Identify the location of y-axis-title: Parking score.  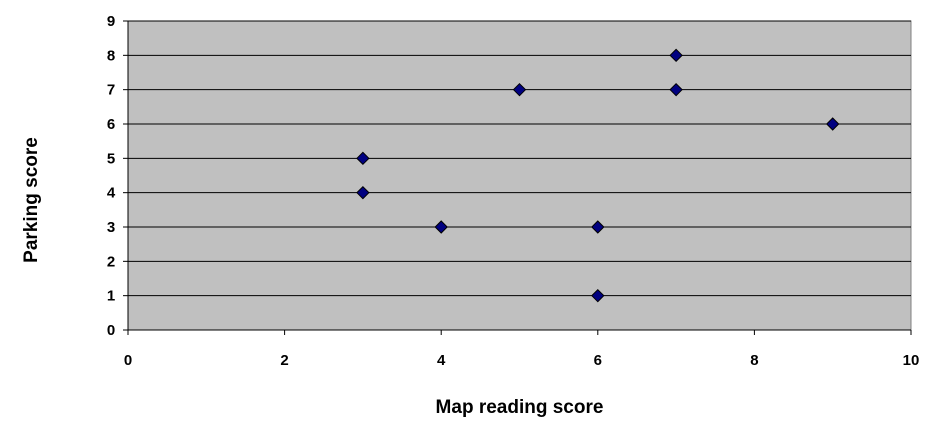
(31, 200).